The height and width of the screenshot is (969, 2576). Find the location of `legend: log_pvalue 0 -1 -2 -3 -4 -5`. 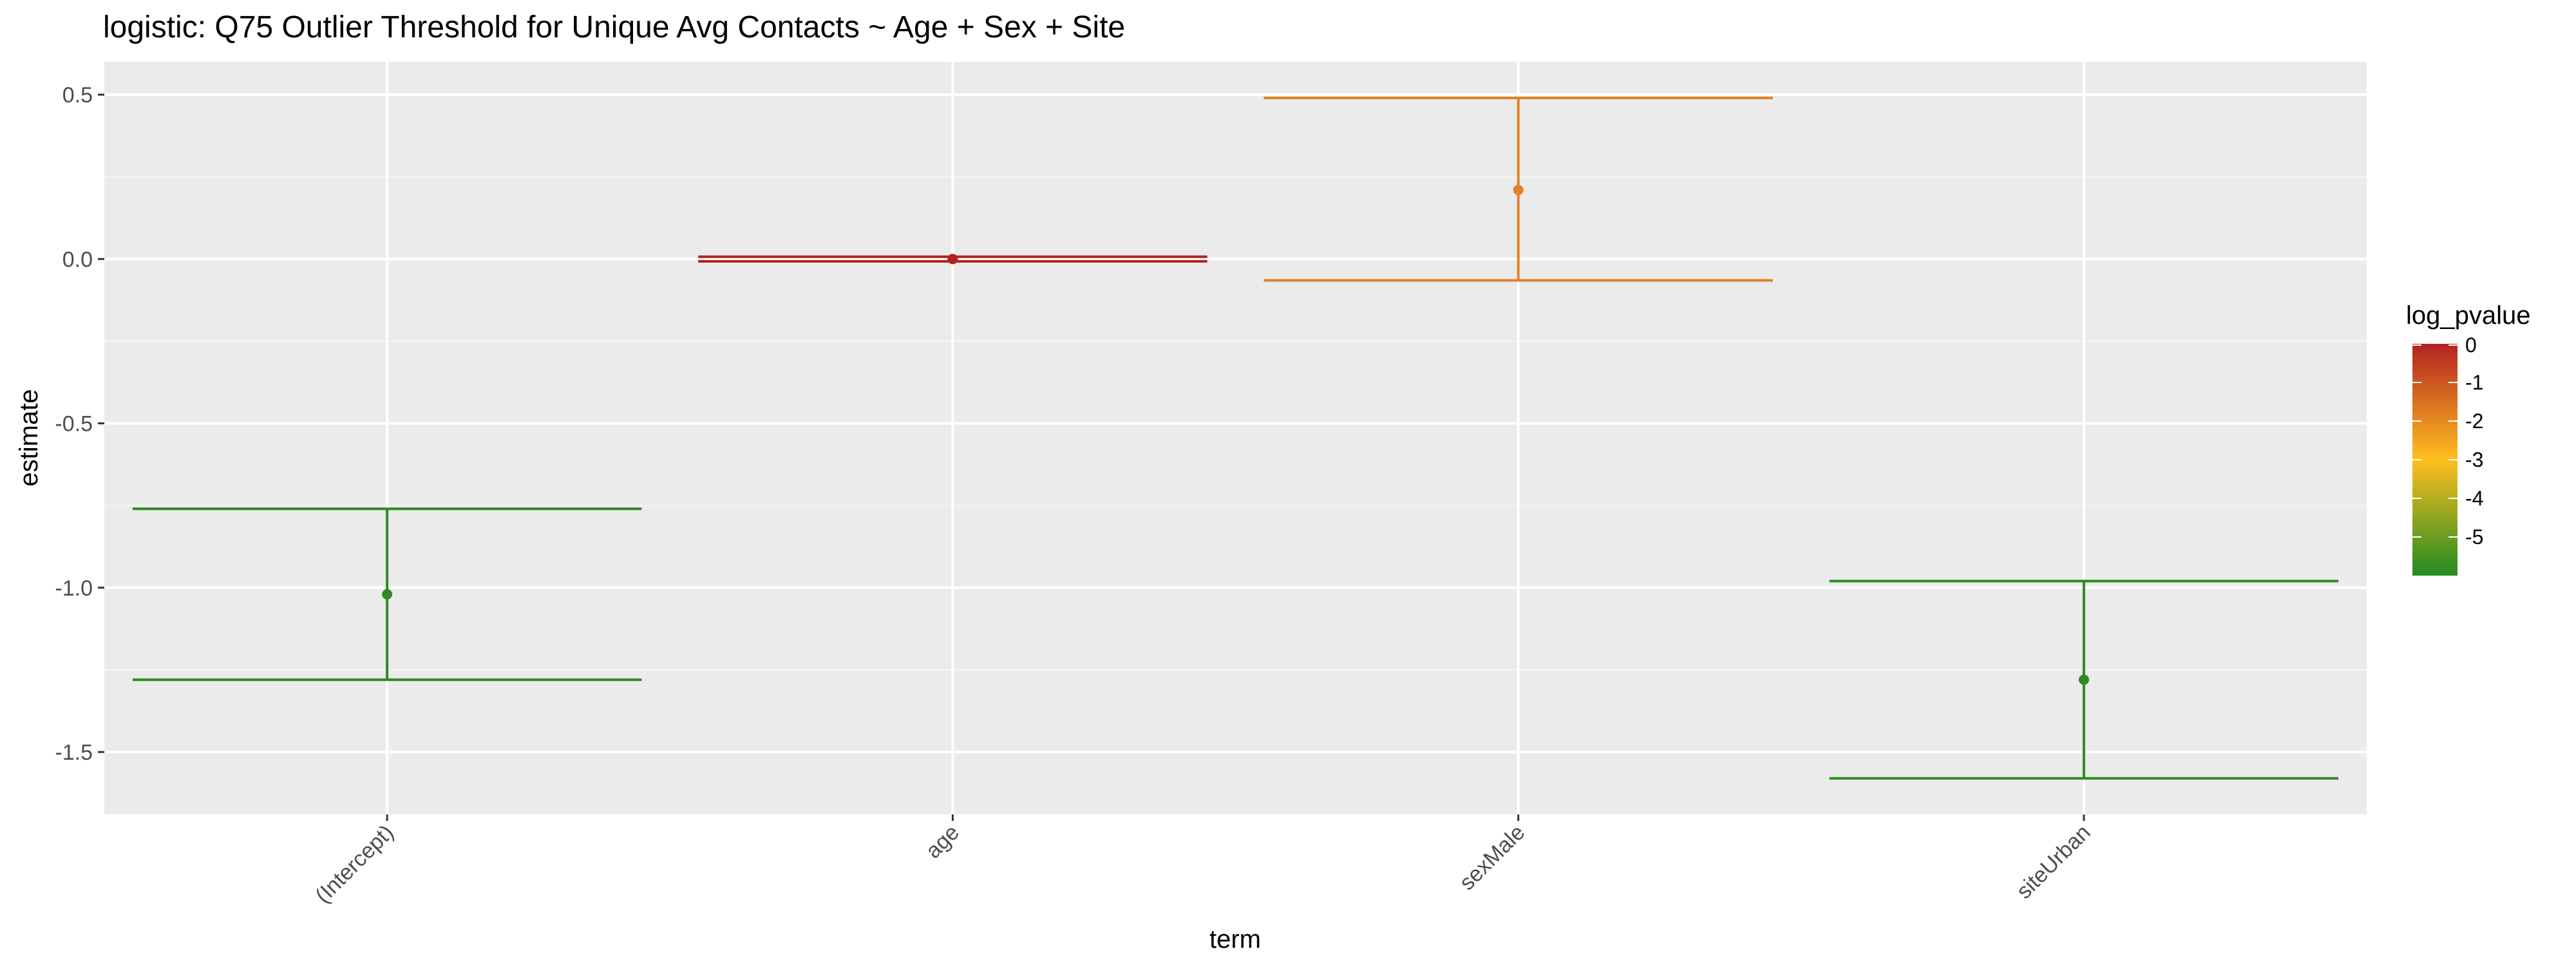

legend: log_pvalue 0 -1 -2 -3 -4 -5 is located at coordinates (2468, 438).